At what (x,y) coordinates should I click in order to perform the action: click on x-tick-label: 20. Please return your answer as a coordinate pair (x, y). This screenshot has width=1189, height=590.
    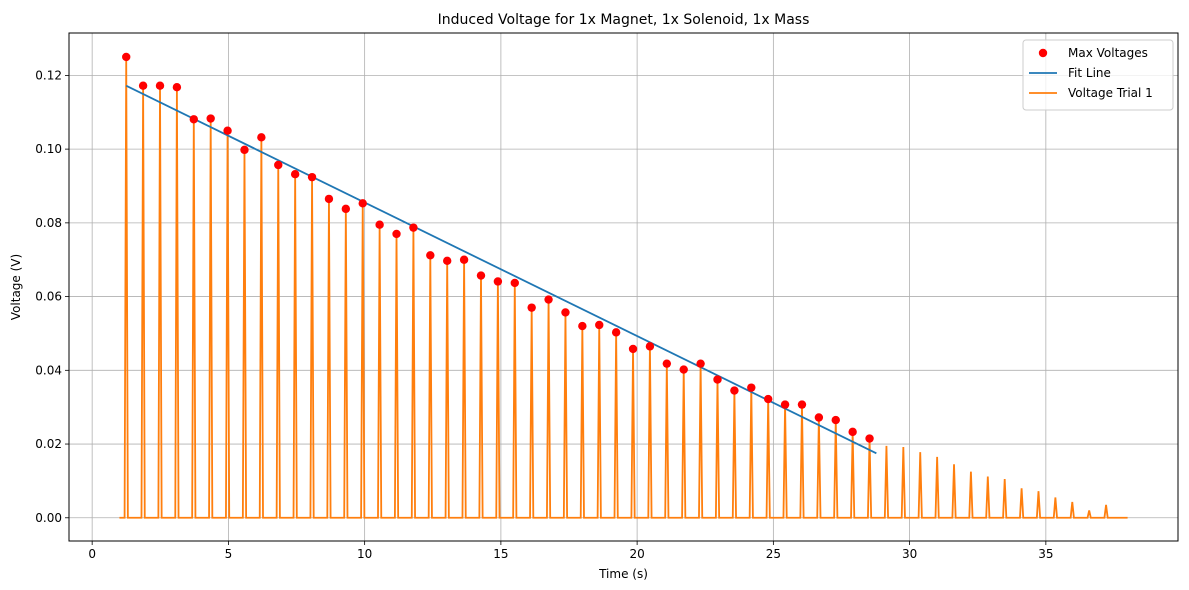
    Looking at the image, I should click on (636, 554).